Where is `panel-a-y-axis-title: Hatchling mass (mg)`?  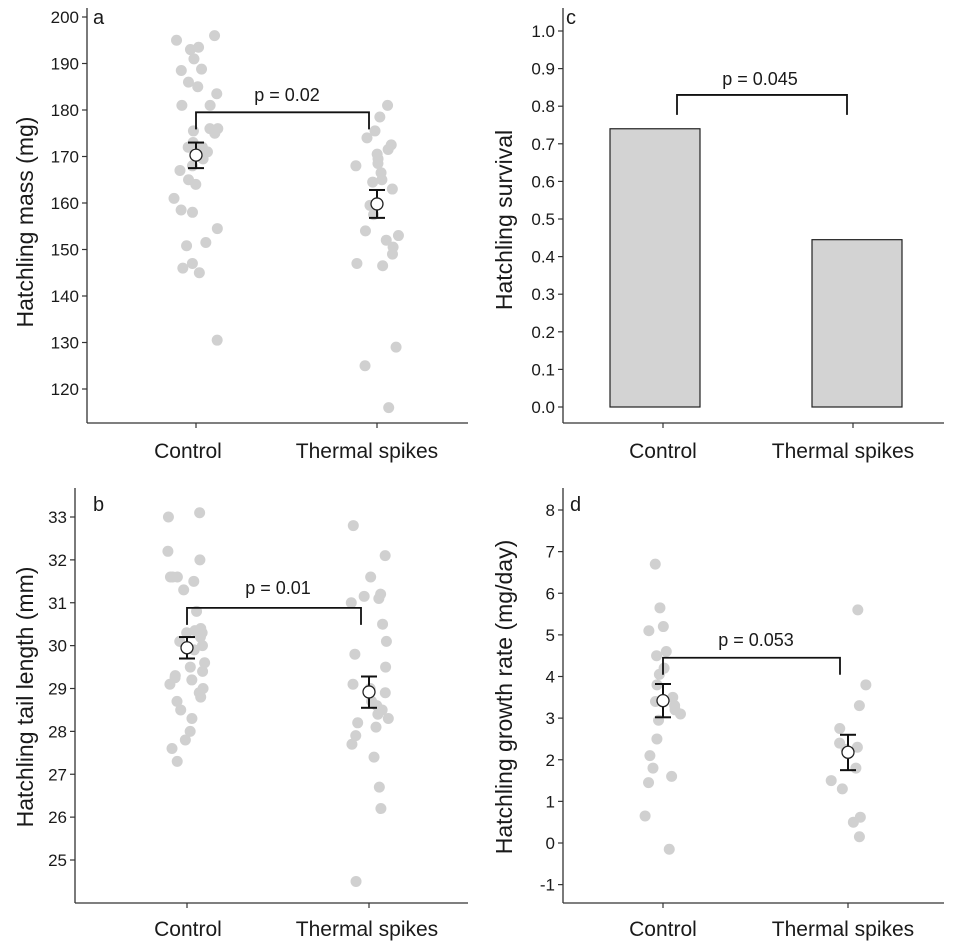 panel-a-y-axis-title: Hatchling mass (mg) is located at coordinates (25, 222).